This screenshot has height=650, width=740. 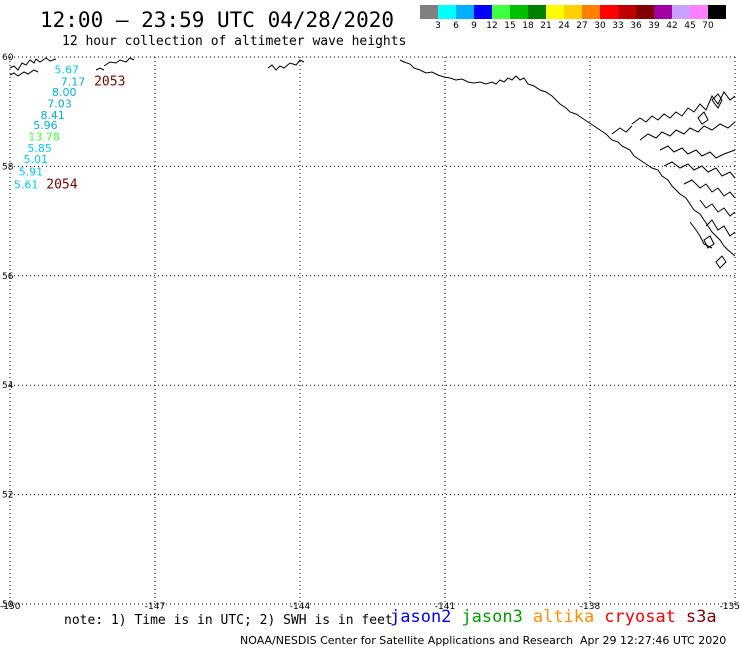 What do you see at coordinates (370, 607) in the screenshot?
I see `longitude-labels: -150 -147 -144 -141 -138 -135` at bounding box center [370, 607].